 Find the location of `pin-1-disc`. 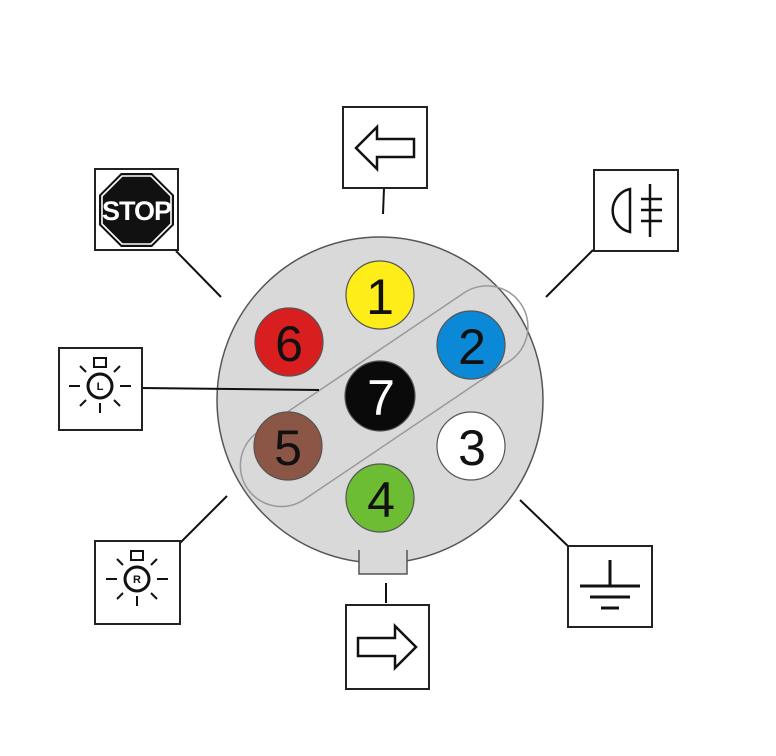

pin-1-disc is located at coordinates (380, 295).